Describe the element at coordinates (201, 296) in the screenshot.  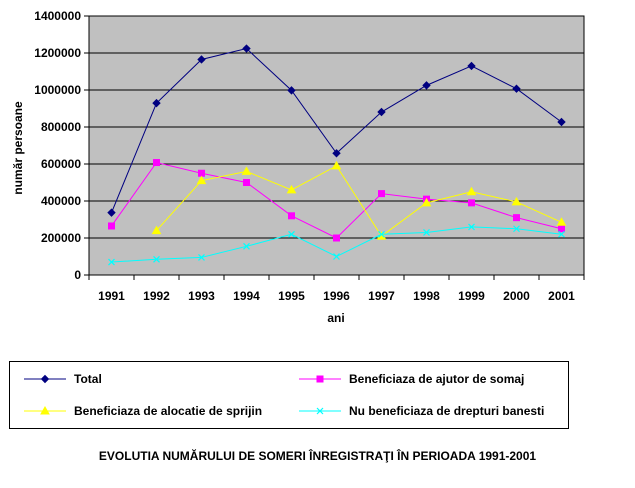
I see `x-tick-label: 1993` at that location.